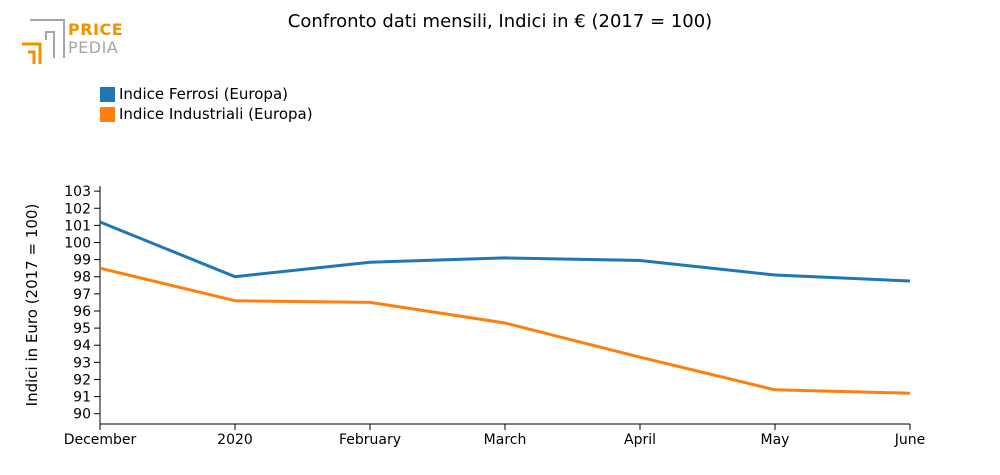  What do you see at coordinates (82, 415) in the screenshot?
I see `y-tick-label: 90` at bounding box center [82, 415].